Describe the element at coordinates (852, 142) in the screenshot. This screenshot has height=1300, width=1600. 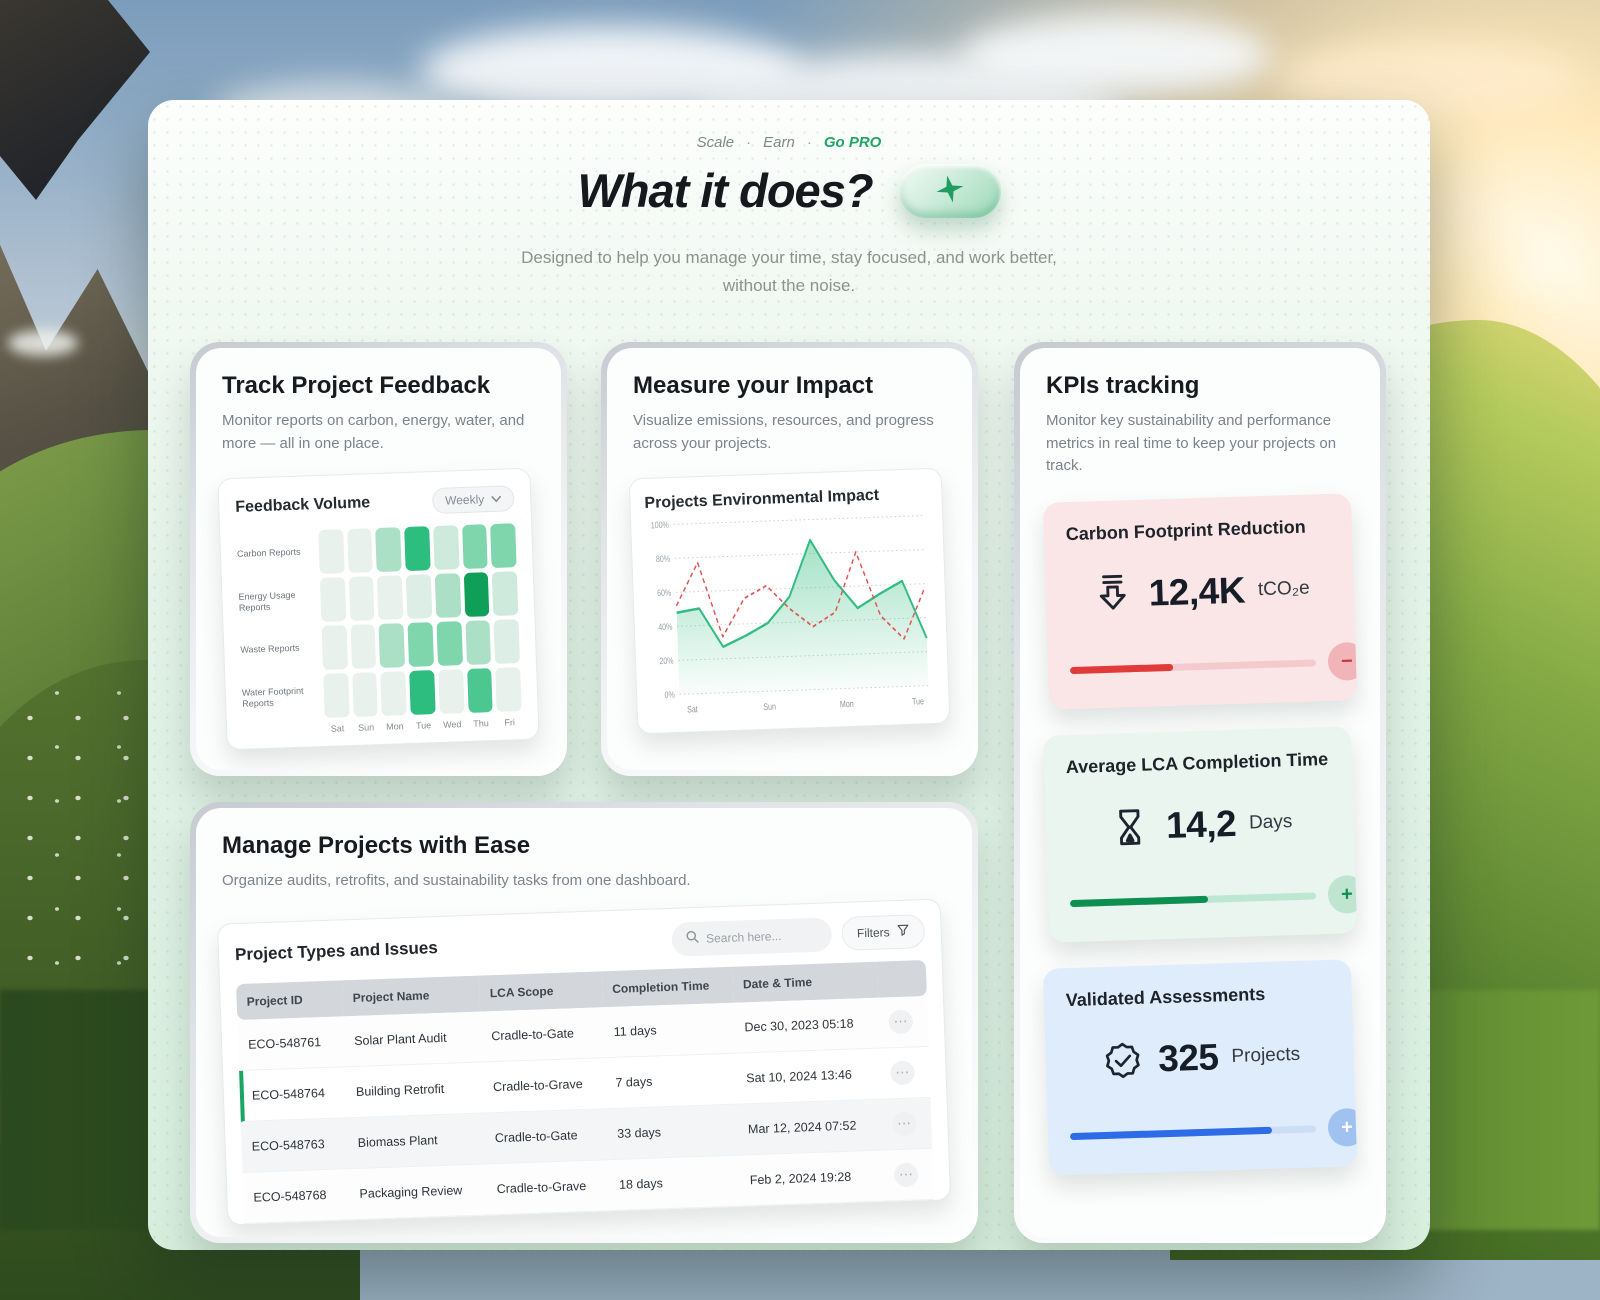
I see `nav-item-go-pro: Go PRO` at that location.